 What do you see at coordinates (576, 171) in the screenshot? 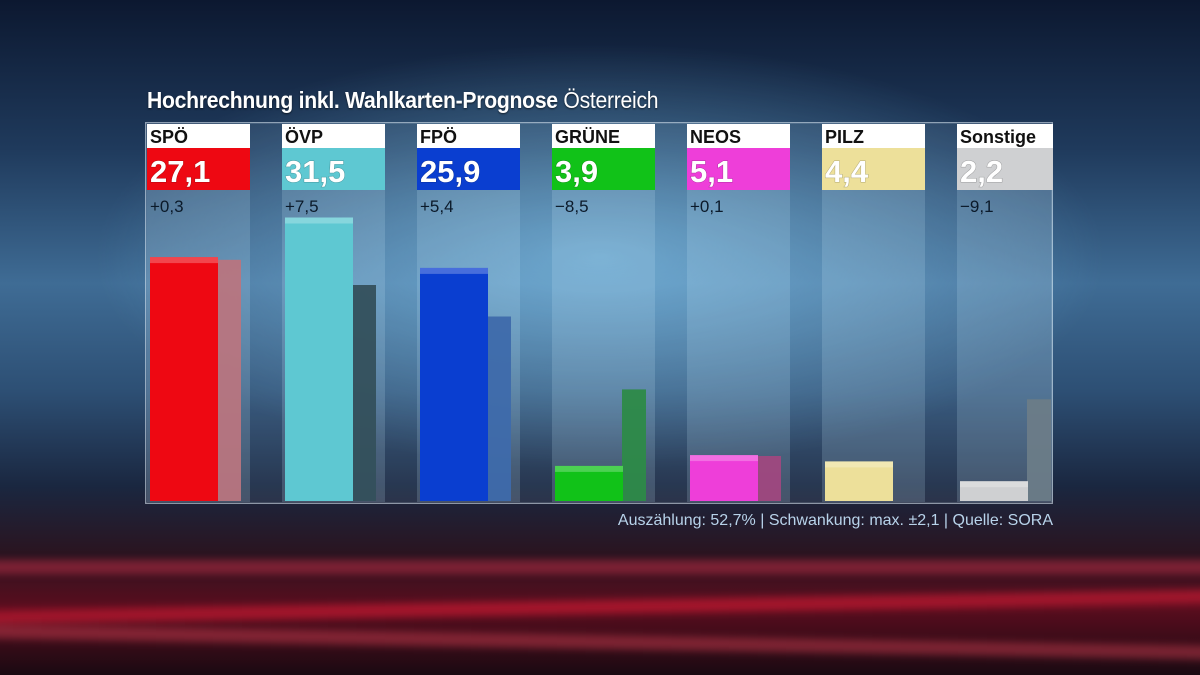
I see `value-label: 3,9` at bounding box center [576, 171].